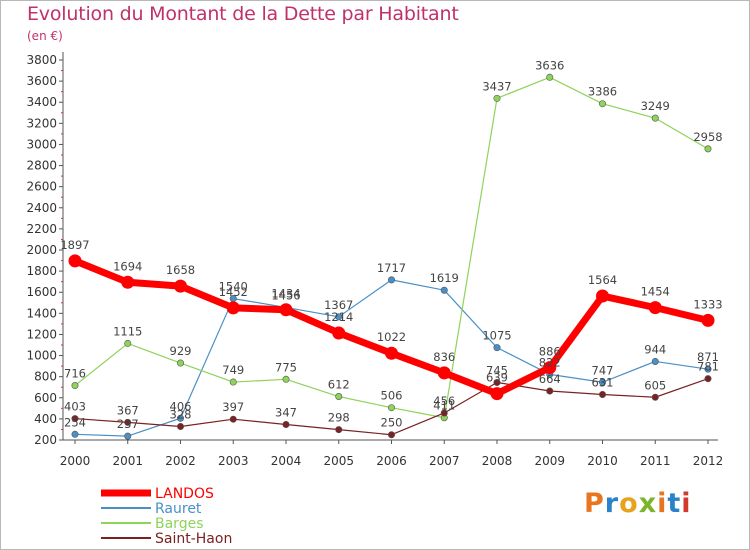 Image resolution: width=750 pixels, height=550 pixels. Describe the element at coordinates (41, 102) in the screenshot. I see `y-tick-label: 3400` at that location.